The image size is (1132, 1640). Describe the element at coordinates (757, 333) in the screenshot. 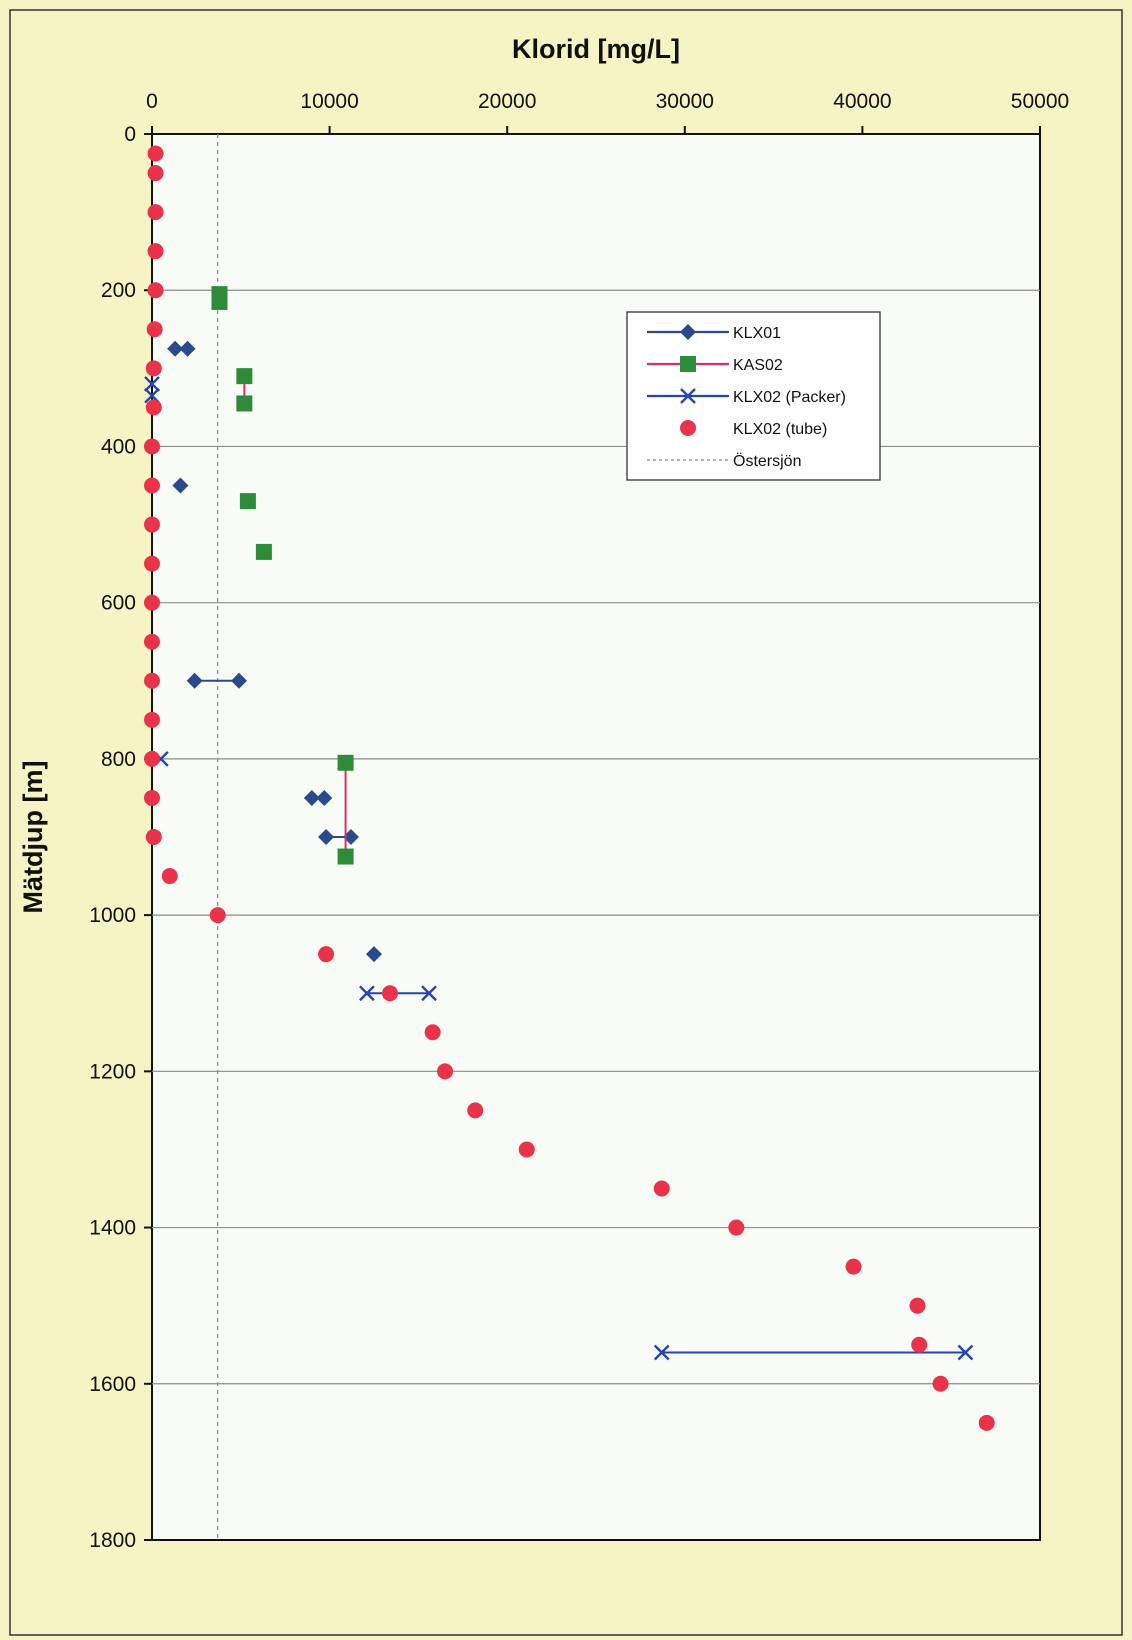

I see `legend-label-klx01: KLX01` at that location.